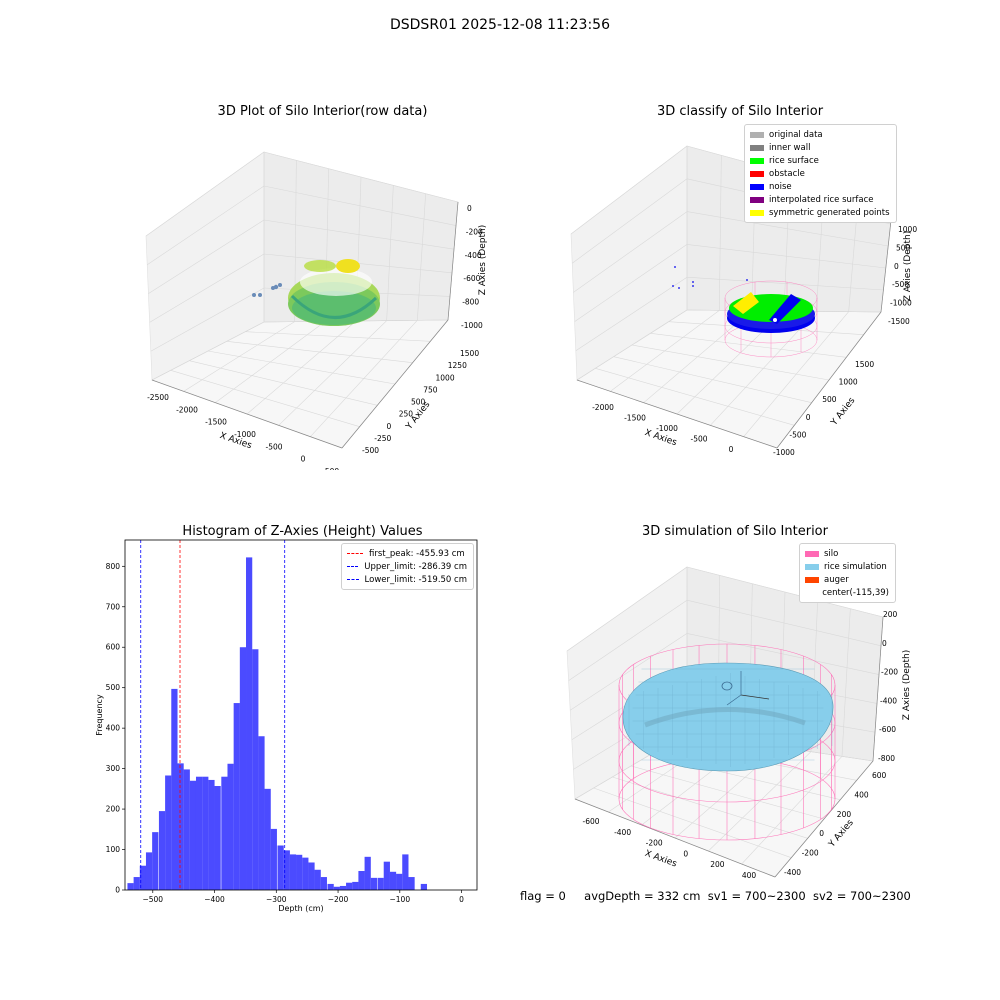 This screenshot has height=1000, width=1000. What do you see at coordinates (890, 614) in the screenshot?
I see `sim-z-tick-label: 200` at bounding box center [890, 614].